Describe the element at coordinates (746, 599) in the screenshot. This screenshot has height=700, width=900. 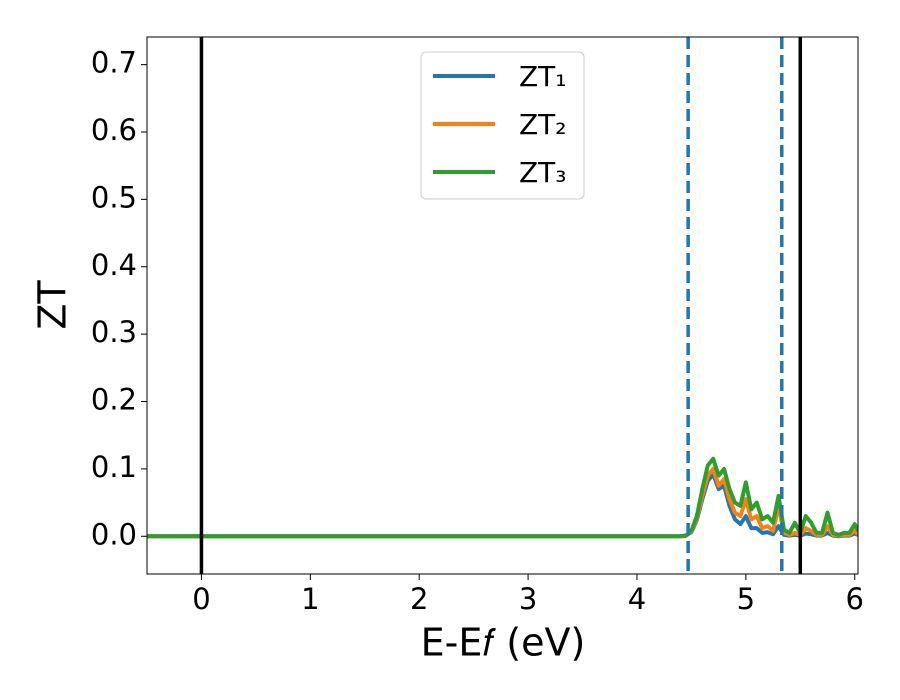
I see `x-tick-label: 5` at that location.